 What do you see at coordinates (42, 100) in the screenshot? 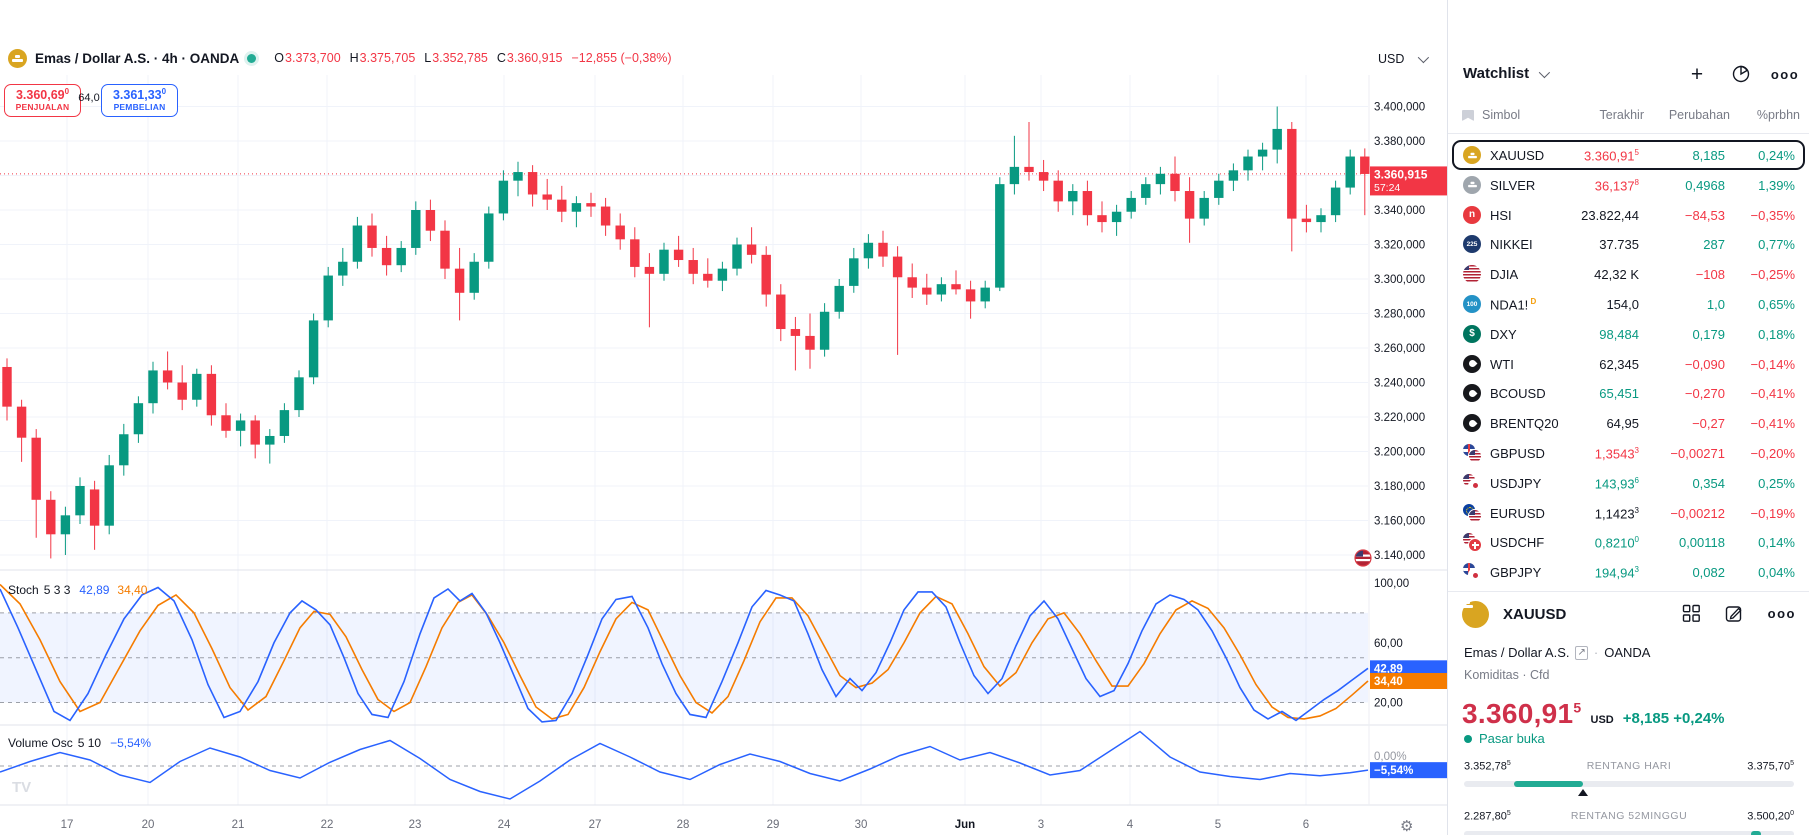
I see `sell-button: 3.360,690 PENJUALAN` at bounding box center [42, 100].